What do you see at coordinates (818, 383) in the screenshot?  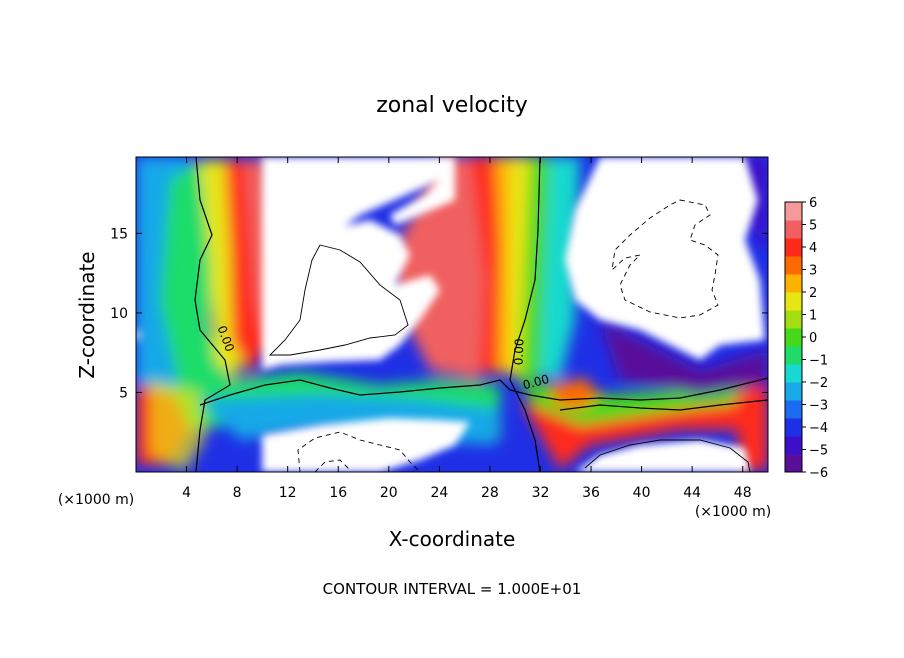 I see `colorbar-label: −2` at bounding box center [818, 383].